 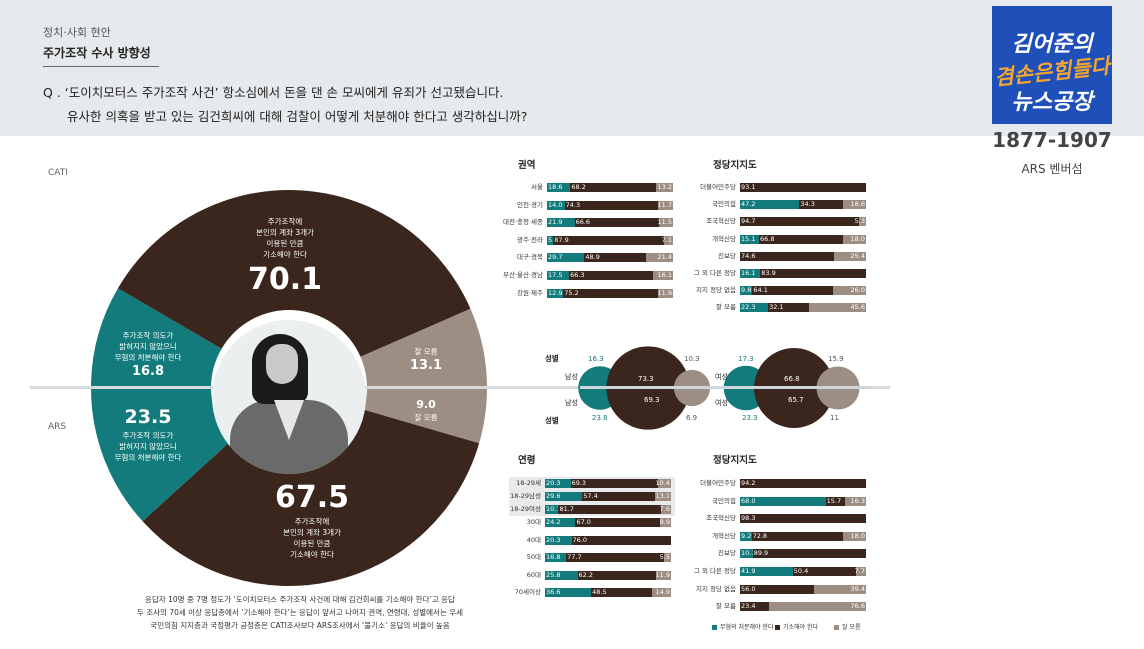 I want to click on bar-segment: 18.0, so click(x=854, y=536).